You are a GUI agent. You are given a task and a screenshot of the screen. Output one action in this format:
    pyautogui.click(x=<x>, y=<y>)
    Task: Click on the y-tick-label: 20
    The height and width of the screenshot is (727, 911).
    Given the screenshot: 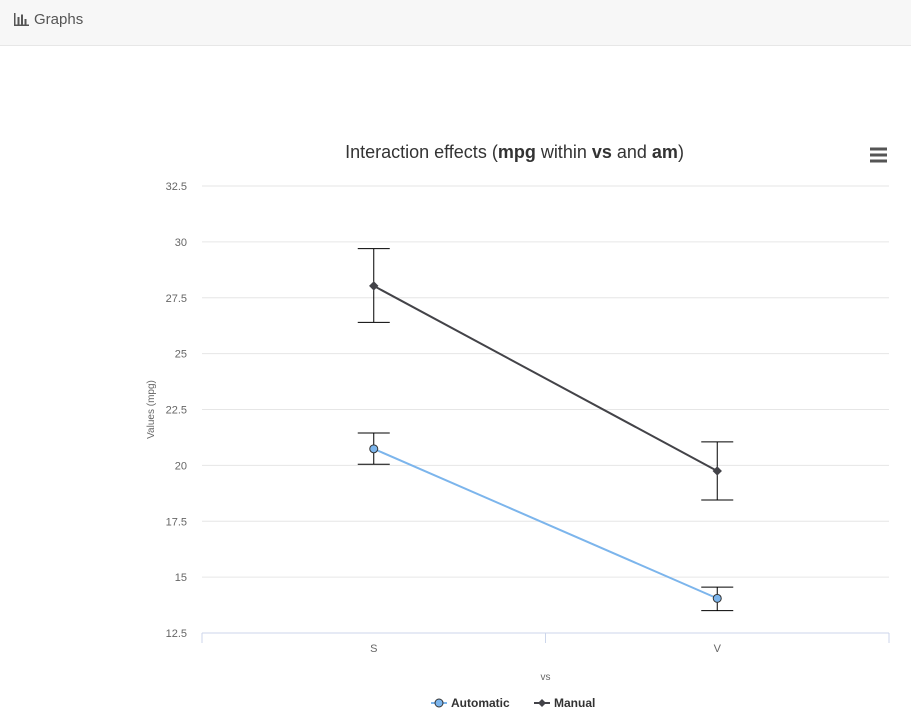 What is the action you would take?
    pyautogui.click(x=181, y=466)
    